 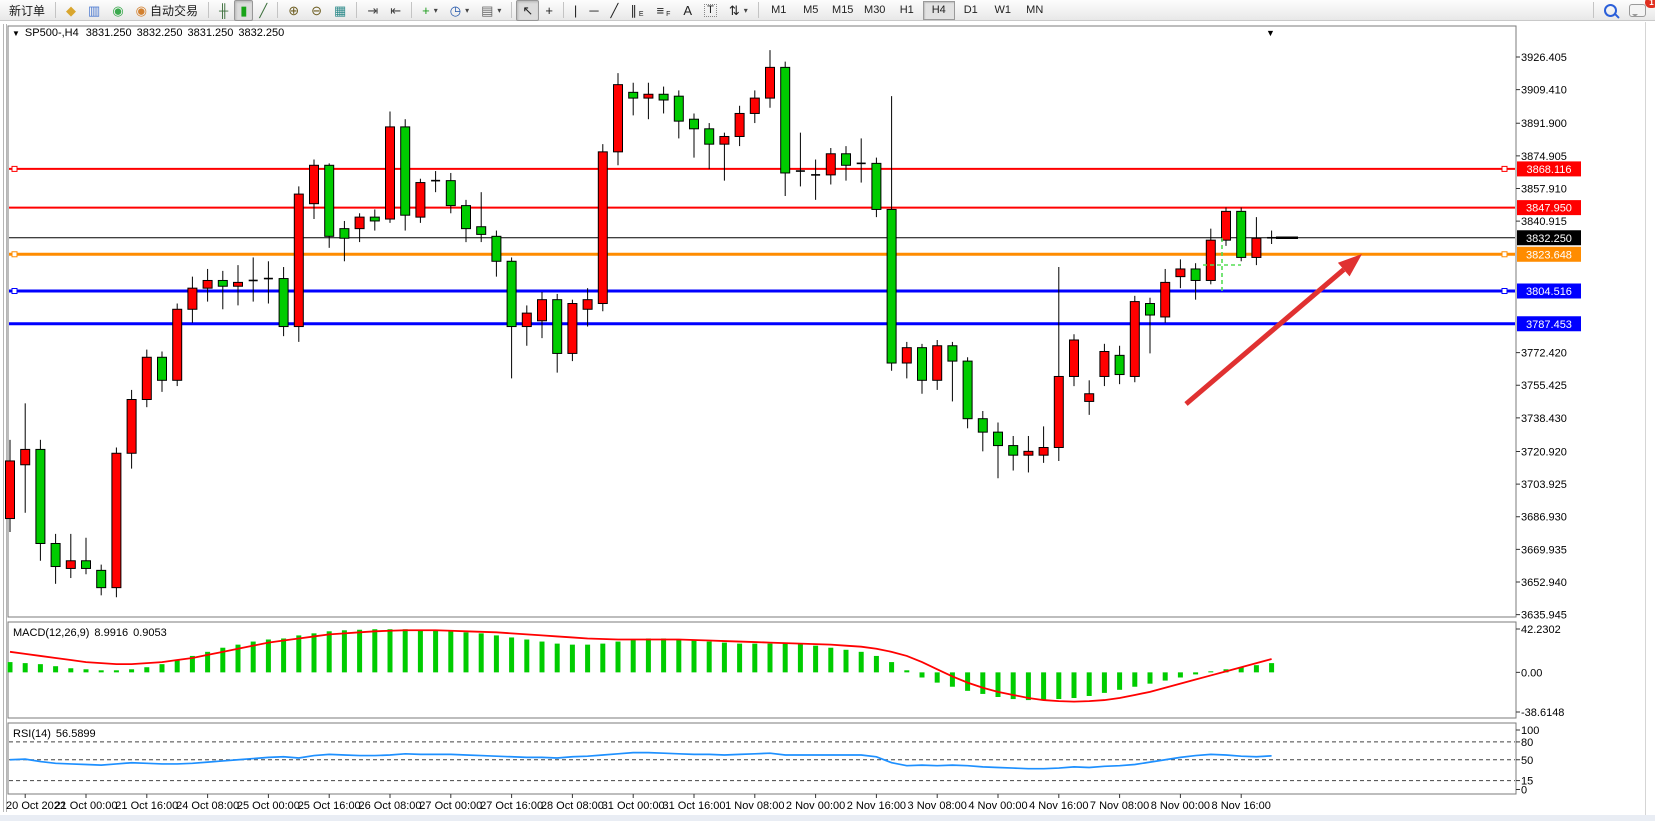 I want to click on tile-windows-icon: ▦, so click(x=340, y=10).